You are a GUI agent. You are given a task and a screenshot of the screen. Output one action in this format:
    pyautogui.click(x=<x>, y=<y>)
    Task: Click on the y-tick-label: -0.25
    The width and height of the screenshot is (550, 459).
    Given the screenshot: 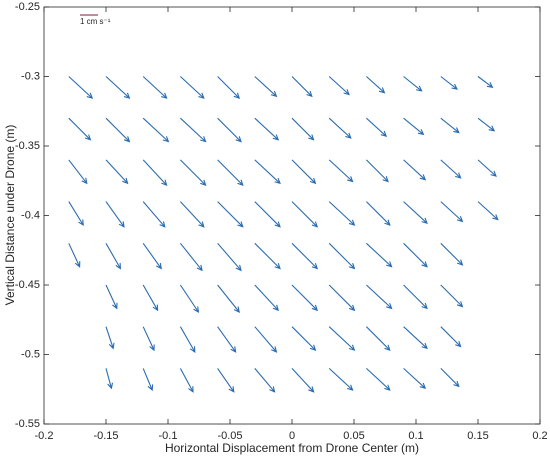 What is the action you would take?
    pyautogui.click(x=27, y=7)
    